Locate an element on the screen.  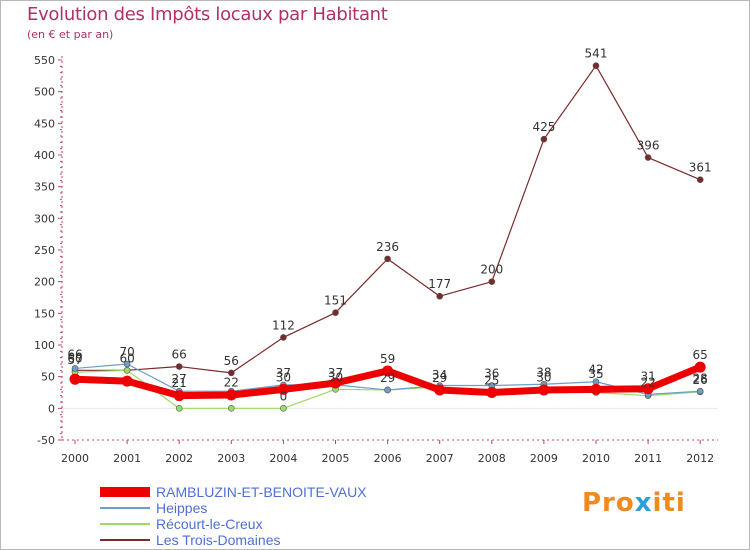
data-label: 200 is located at coordinates (491, 270).